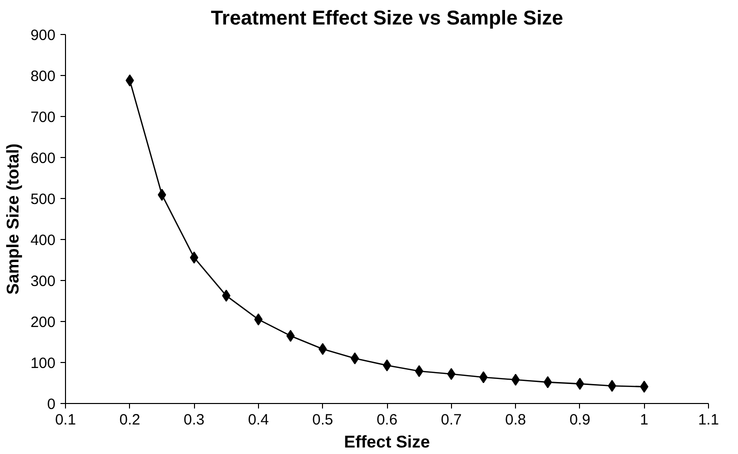 The height and width of the screenshot is (454, 738). What do you see at coordinates (43, 117) in the screenshot?
I see `y-tick-label: 700` at bounding box center [43, 117].